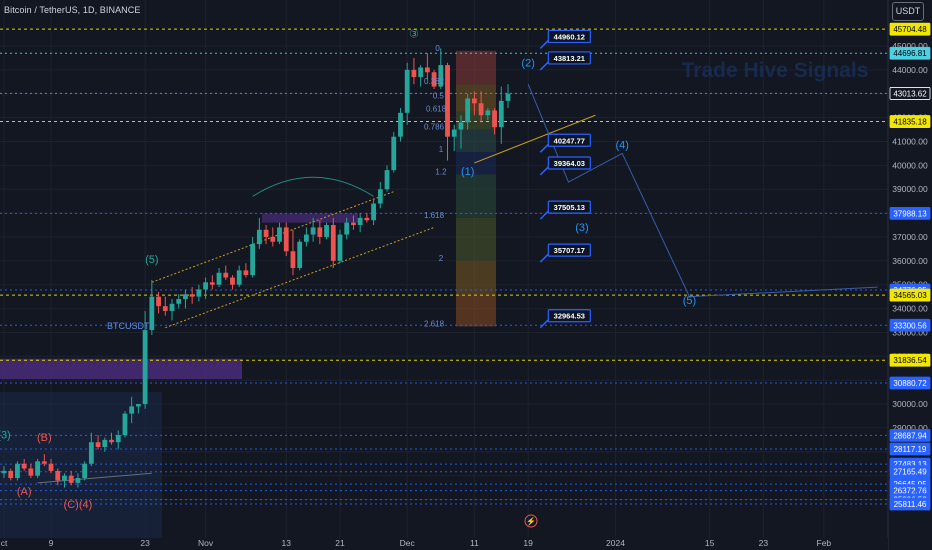 This screenshot has width=932, height=550. What do you see at coordinates (565, 61) in the screenshot?
I see `price-callout: 43813.21` at bounding box center [565, 61].